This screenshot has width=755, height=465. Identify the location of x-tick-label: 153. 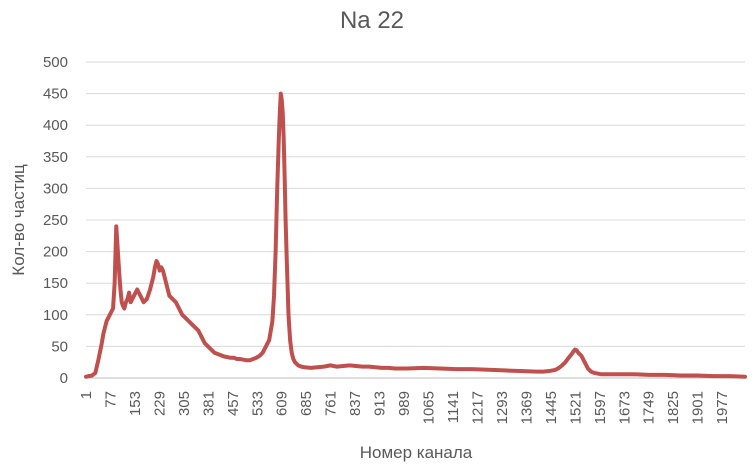
(135, 403).